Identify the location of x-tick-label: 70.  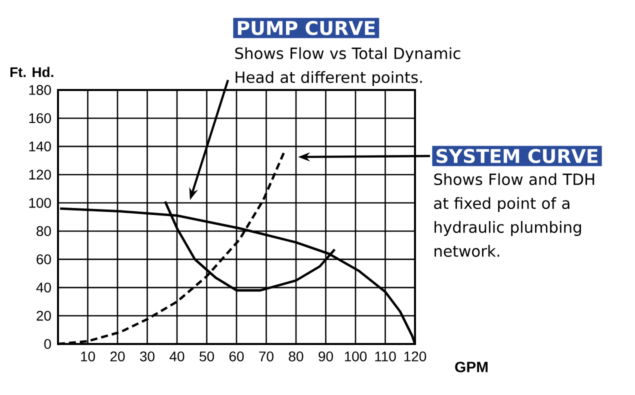
(266, 356).